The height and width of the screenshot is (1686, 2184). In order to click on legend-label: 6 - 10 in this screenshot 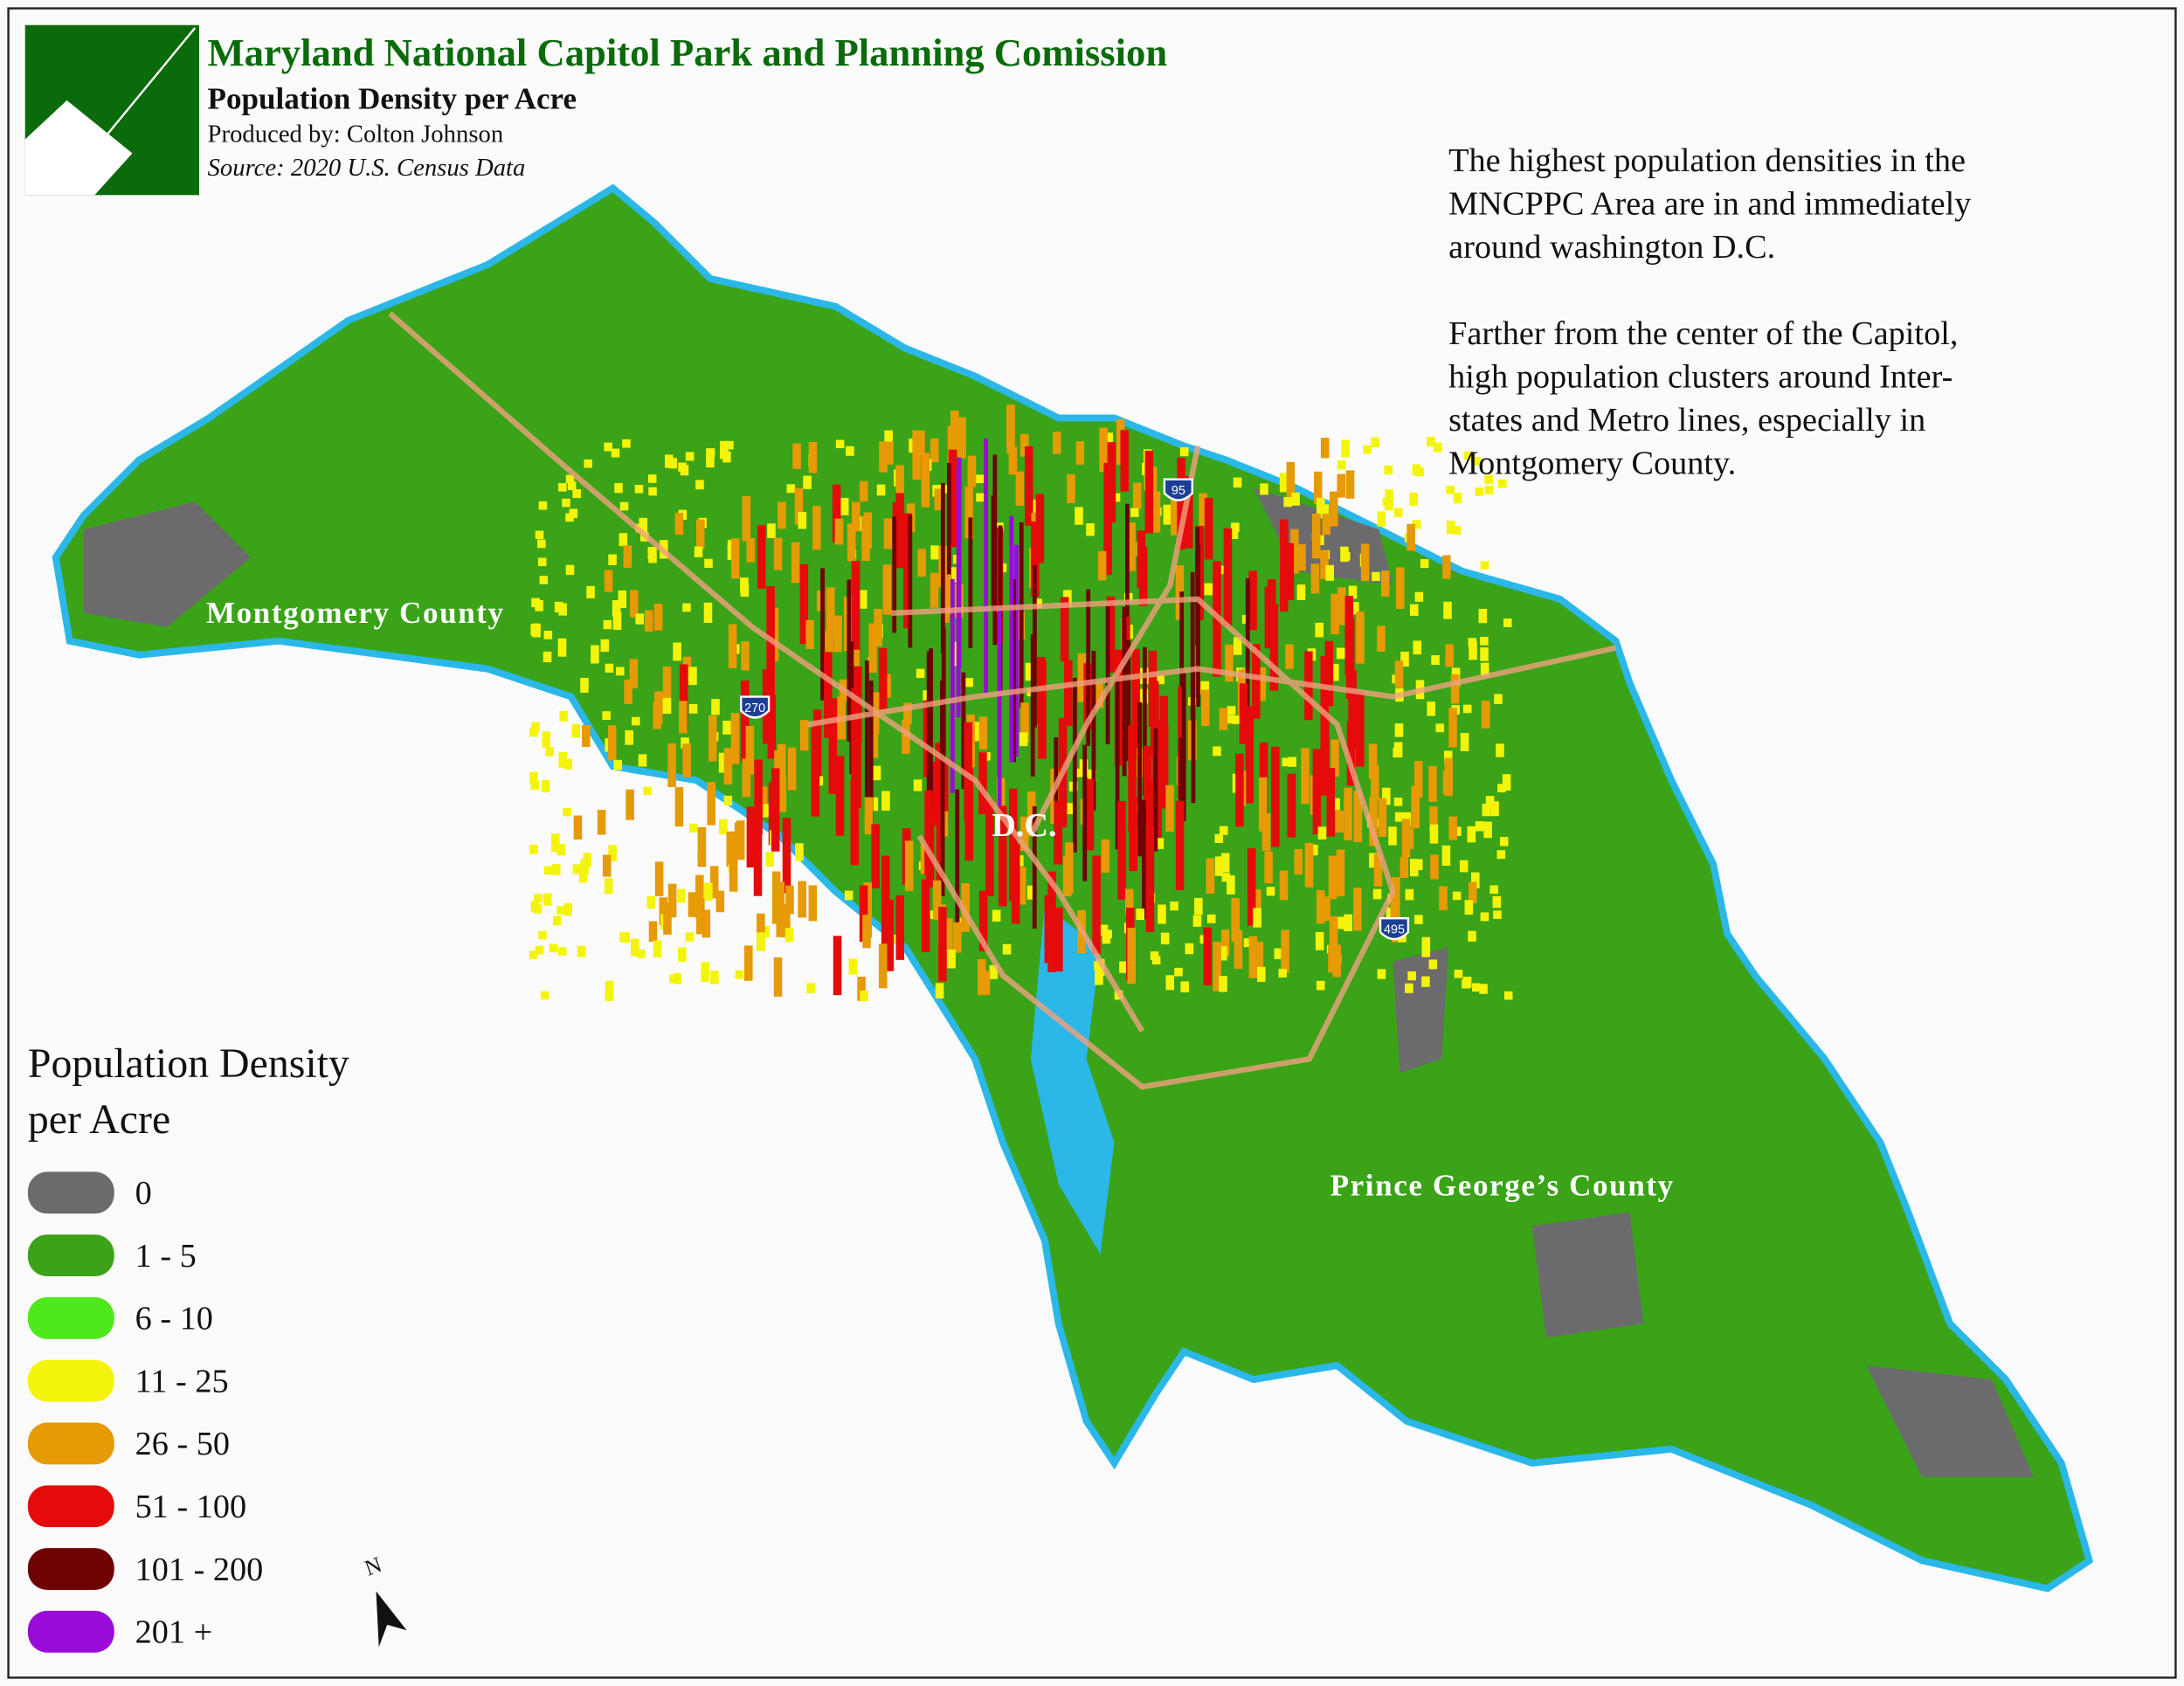, I will do `click(174, 1319)`.